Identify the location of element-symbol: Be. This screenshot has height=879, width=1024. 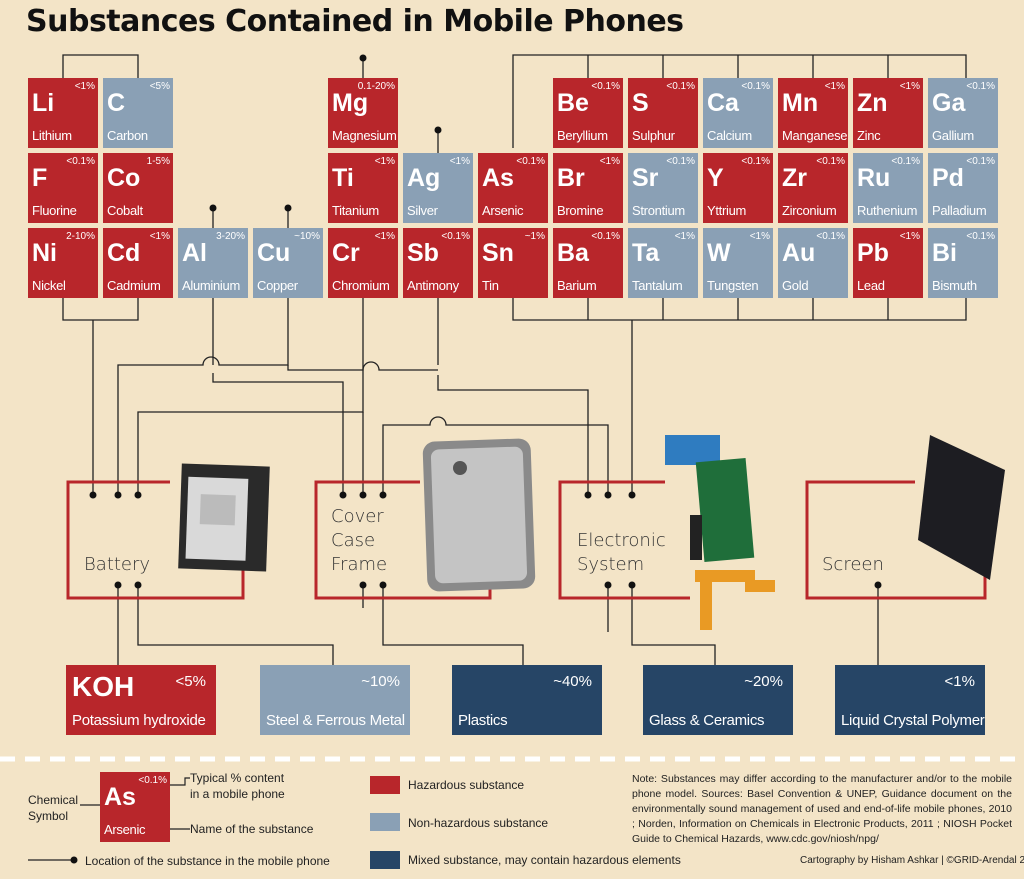
(573, 103).